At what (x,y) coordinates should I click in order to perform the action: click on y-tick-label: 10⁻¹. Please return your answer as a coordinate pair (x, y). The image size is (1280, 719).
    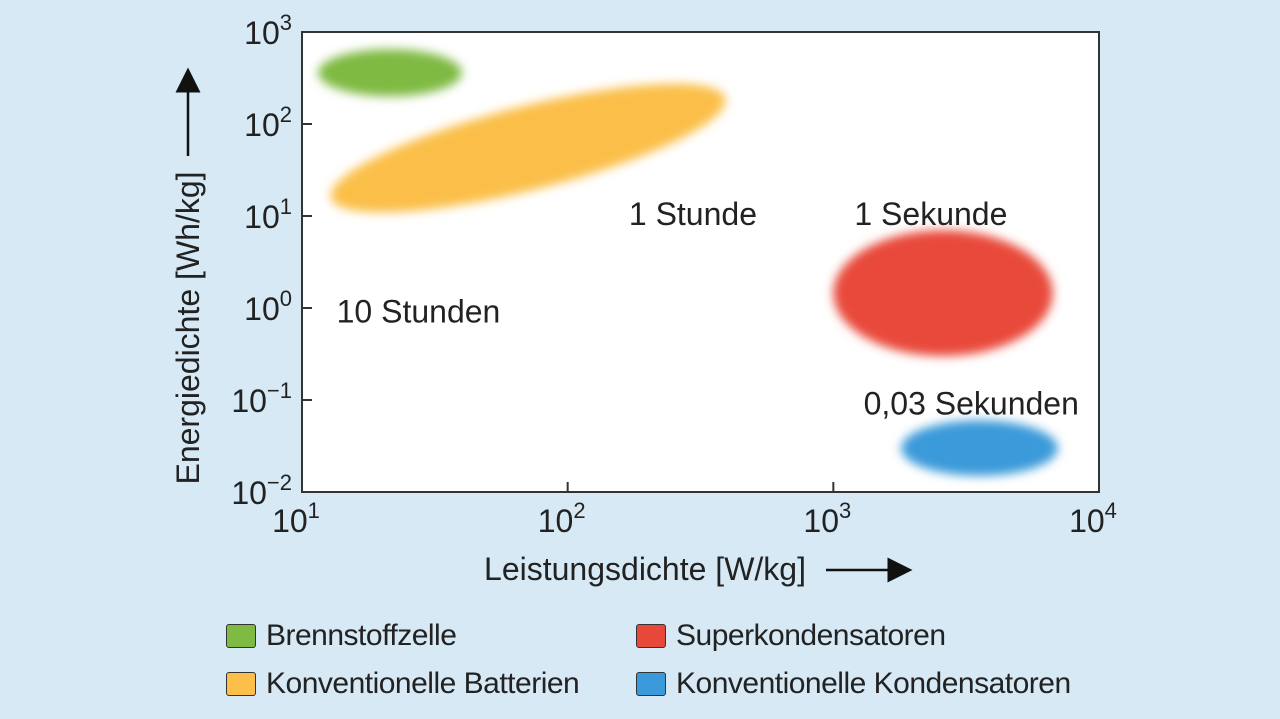
    Looking at the image, I should click on (261, 398).